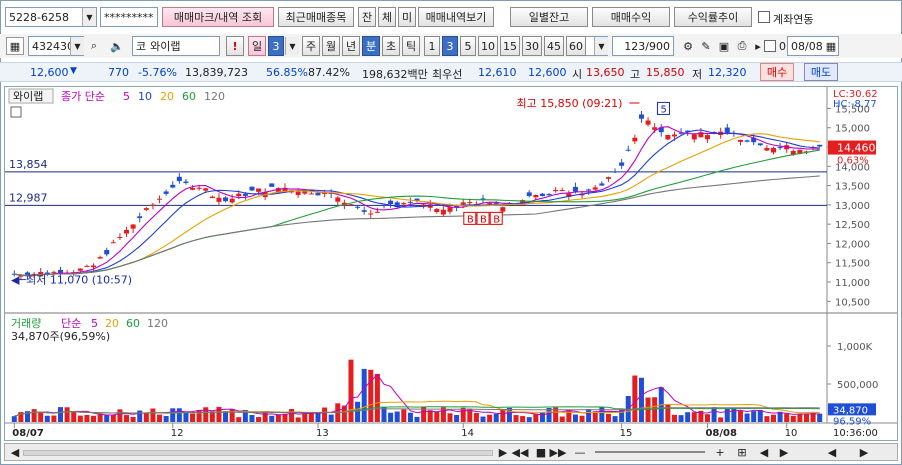  What do you see at coordinates (742, 45) in the screenshot?
I see `print-icon: ⎙` at bounding box center [742, 45].